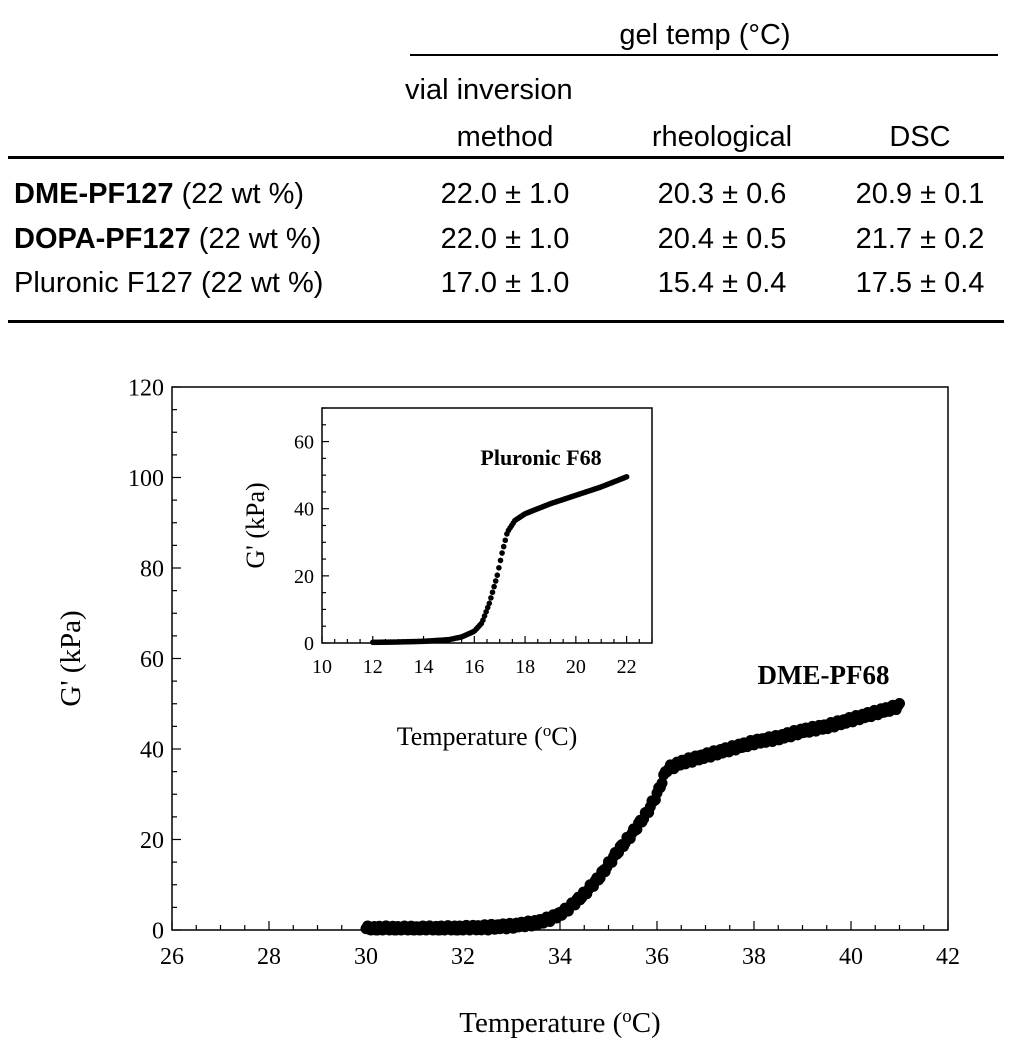  Describe the element at coordinates (920, 239) in the screenshot. I see `table-cell: 21.7 ± 0.2` at that location.